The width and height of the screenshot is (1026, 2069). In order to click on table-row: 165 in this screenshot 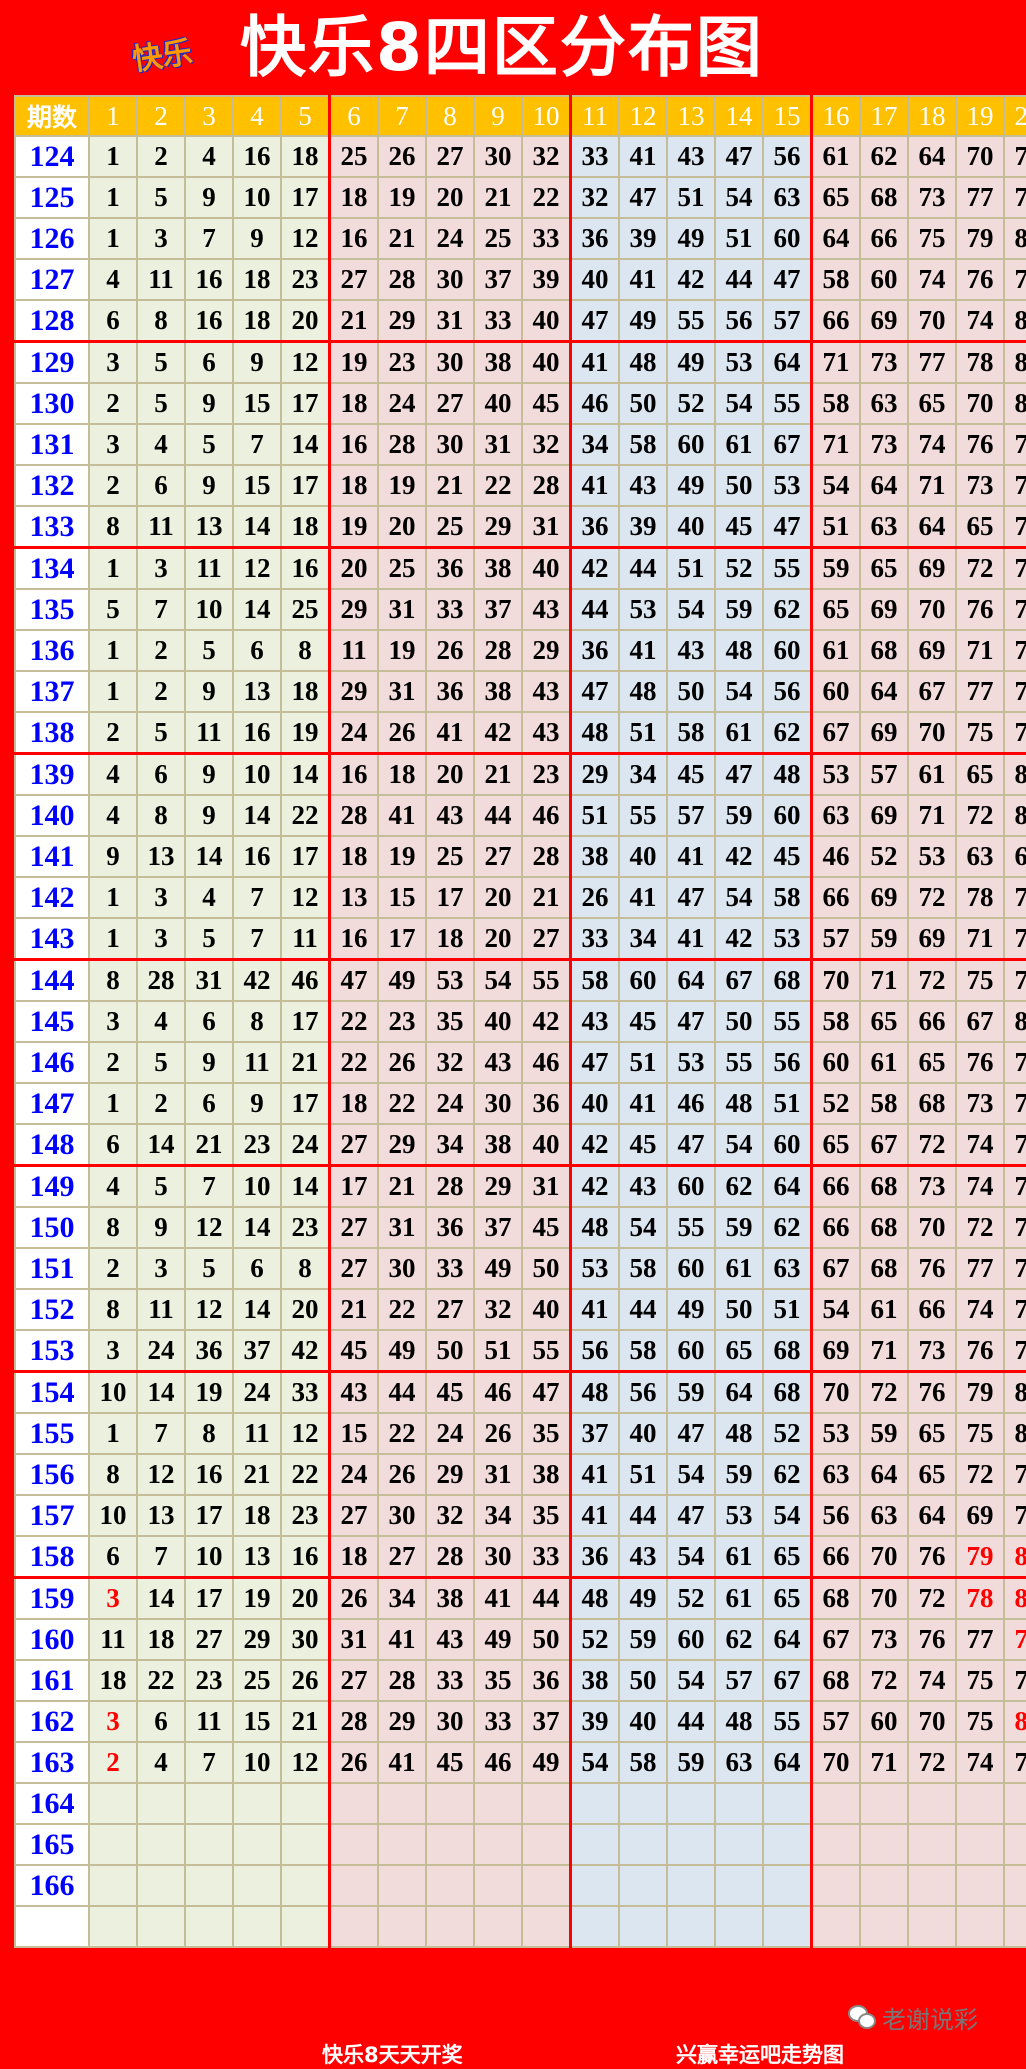, I will do `click(520, 1844)`.